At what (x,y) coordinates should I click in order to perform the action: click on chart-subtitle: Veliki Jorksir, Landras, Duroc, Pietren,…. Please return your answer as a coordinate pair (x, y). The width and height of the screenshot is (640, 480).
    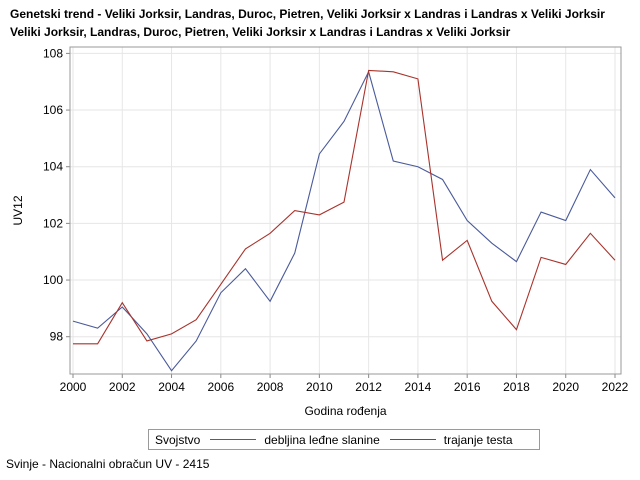
    Looking at the image, I should click on (260, 32).